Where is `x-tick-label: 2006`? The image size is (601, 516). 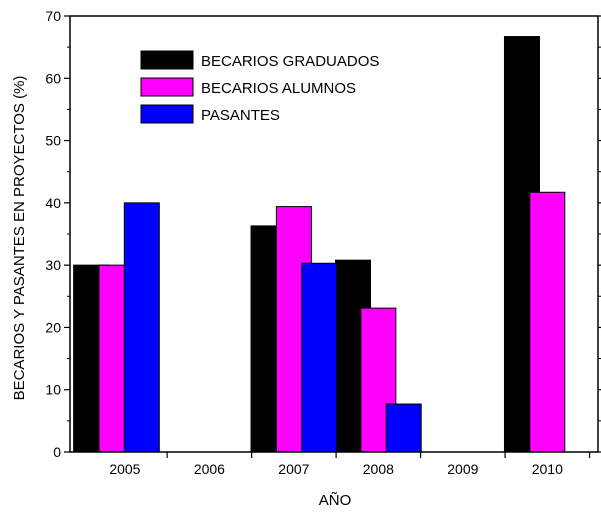
x-tick-label: 2006 is located at coordinates (209, 469).